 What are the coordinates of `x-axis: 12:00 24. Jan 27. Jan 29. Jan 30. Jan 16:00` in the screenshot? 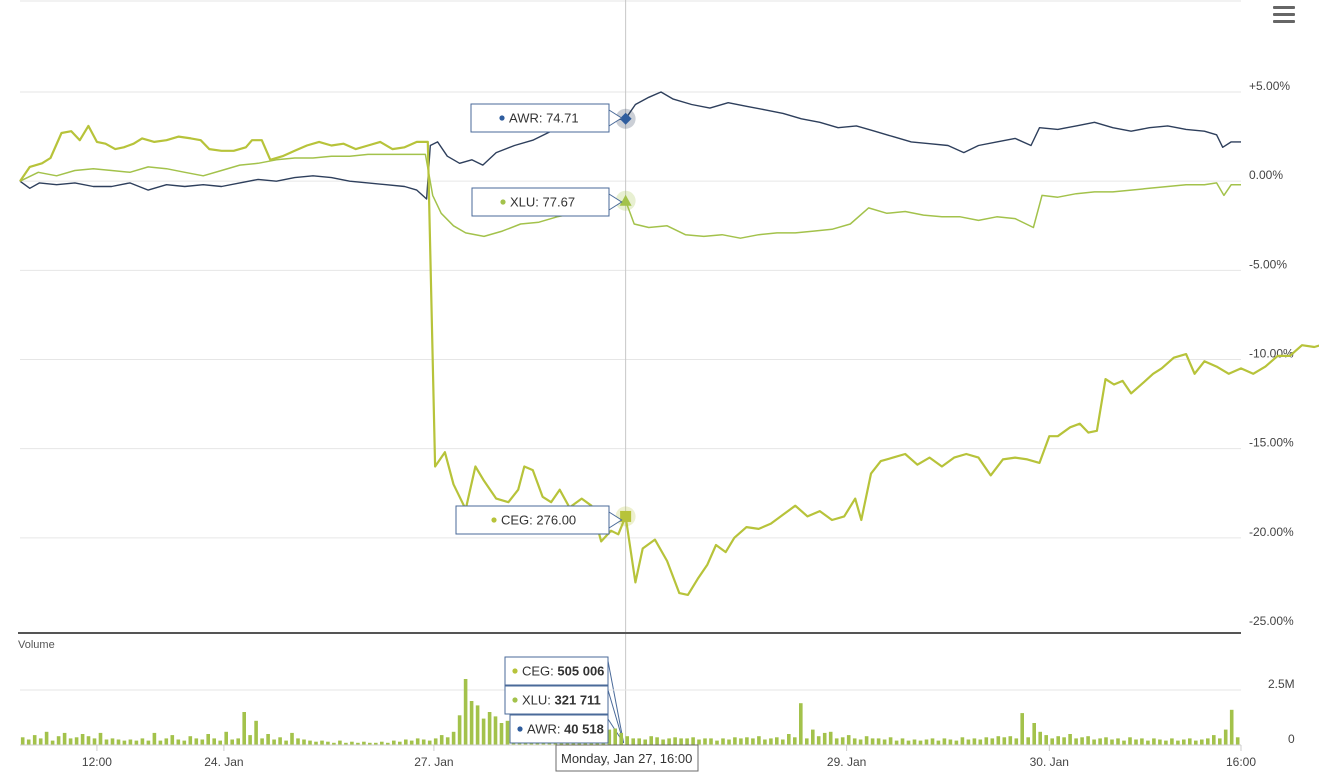 It's located at (669, 757).